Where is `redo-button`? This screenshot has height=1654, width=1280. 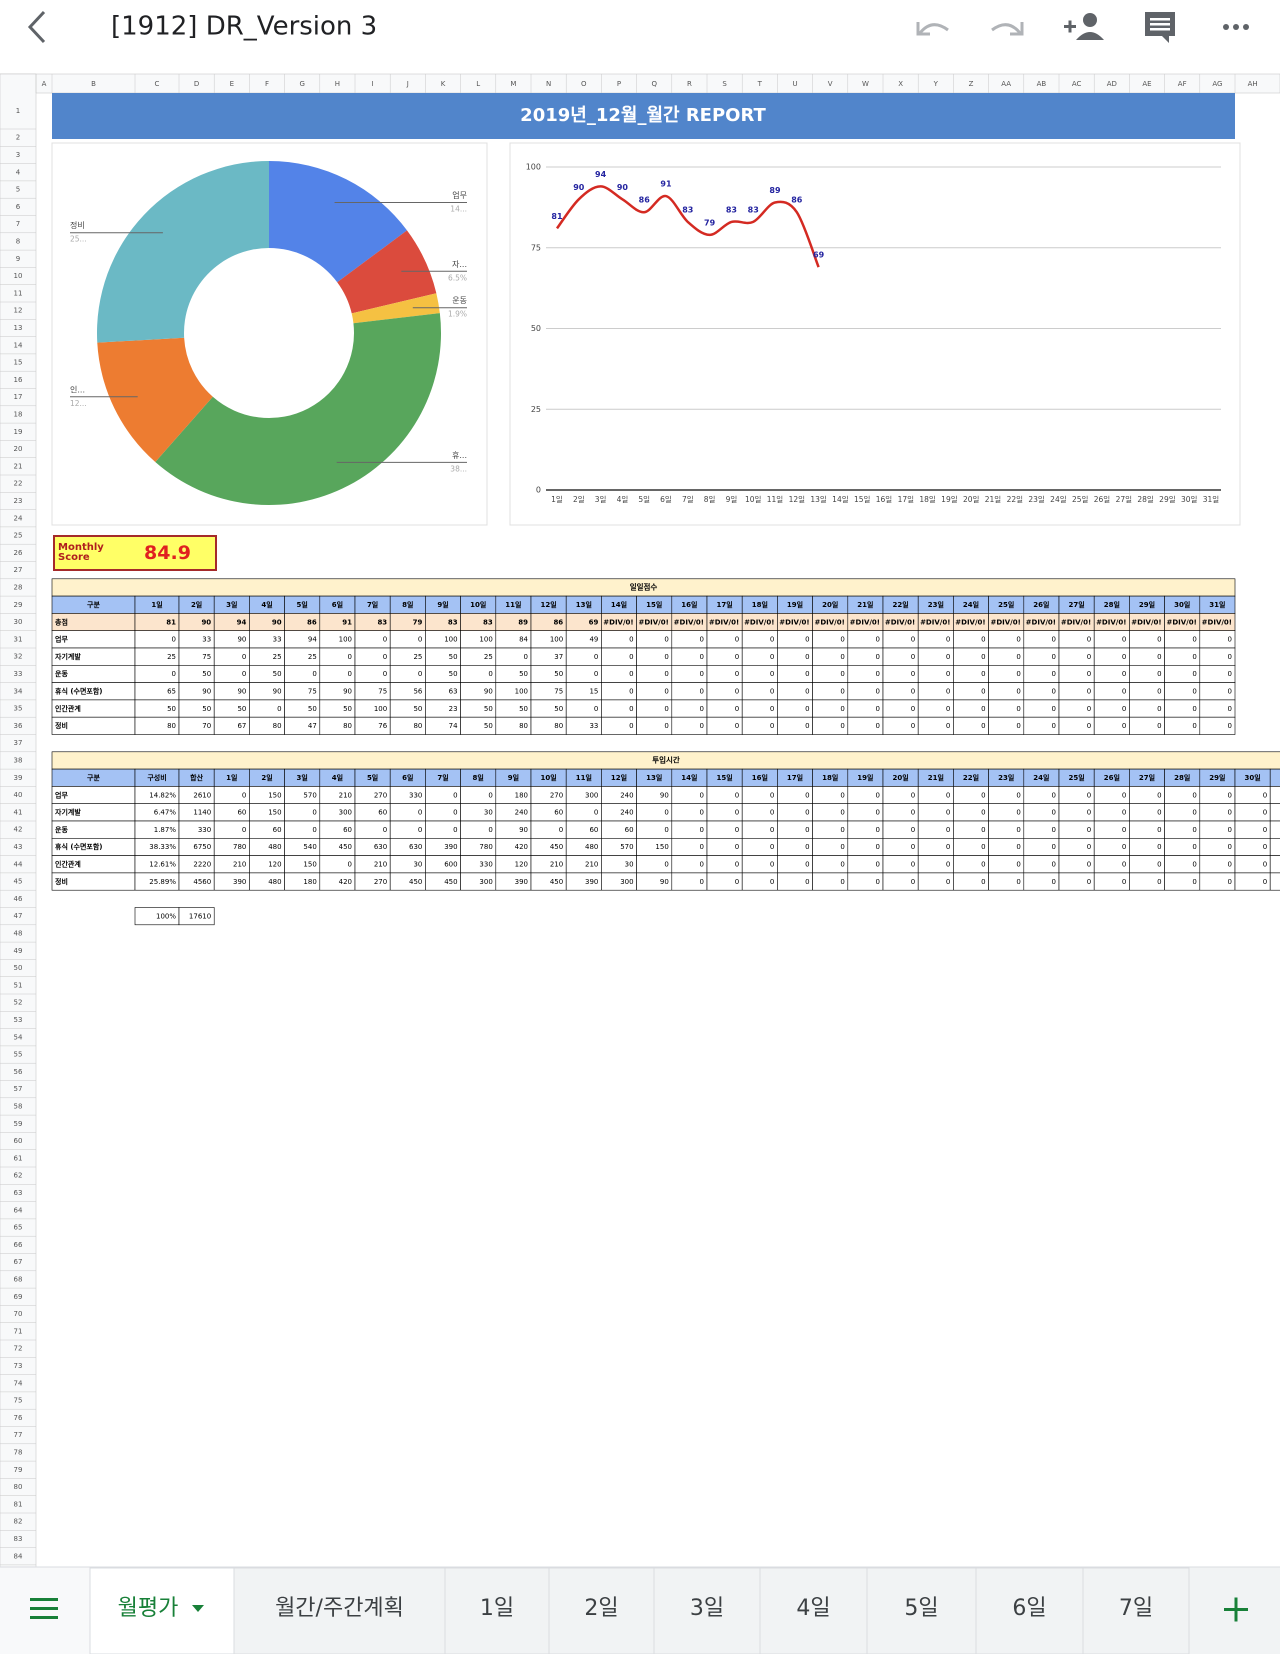
redo-button is located at coordinates (1007, 29).